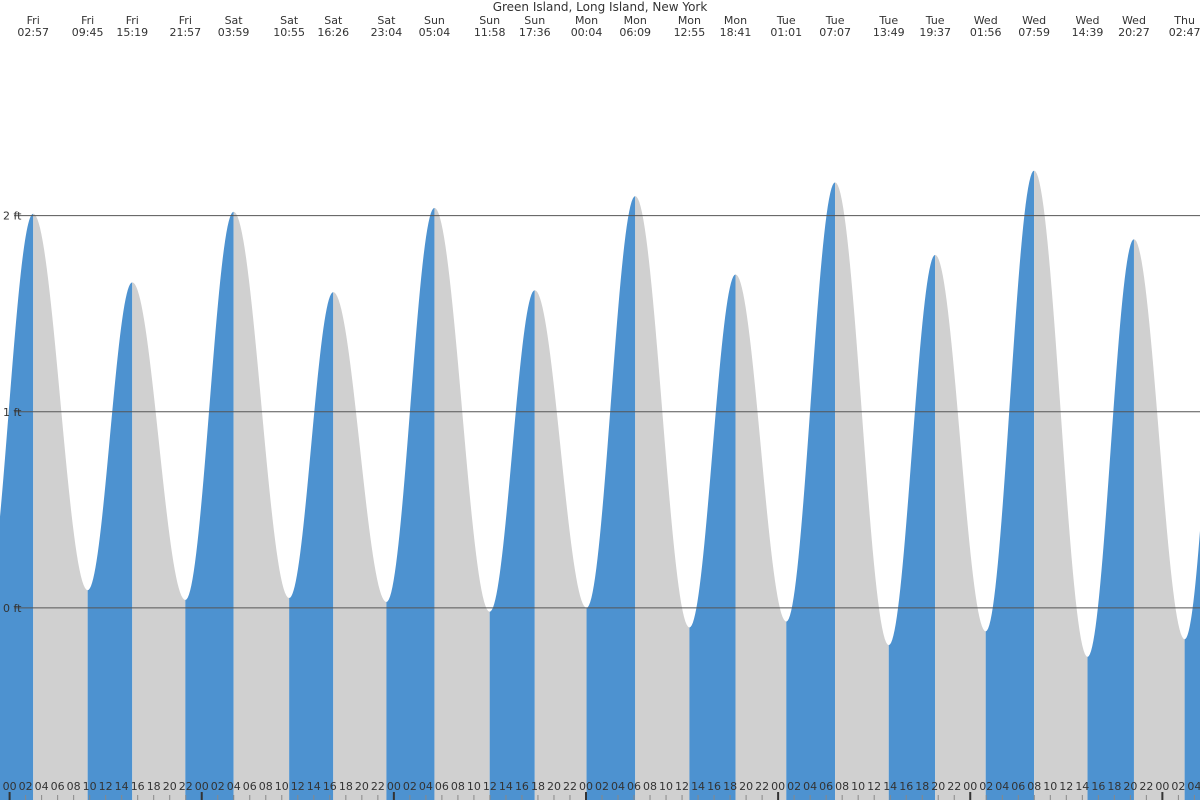  What do you see at coordinates (736, 32) in the screenshot?
I see `event-time-label: 18:41` at bounding box center [736, 32].